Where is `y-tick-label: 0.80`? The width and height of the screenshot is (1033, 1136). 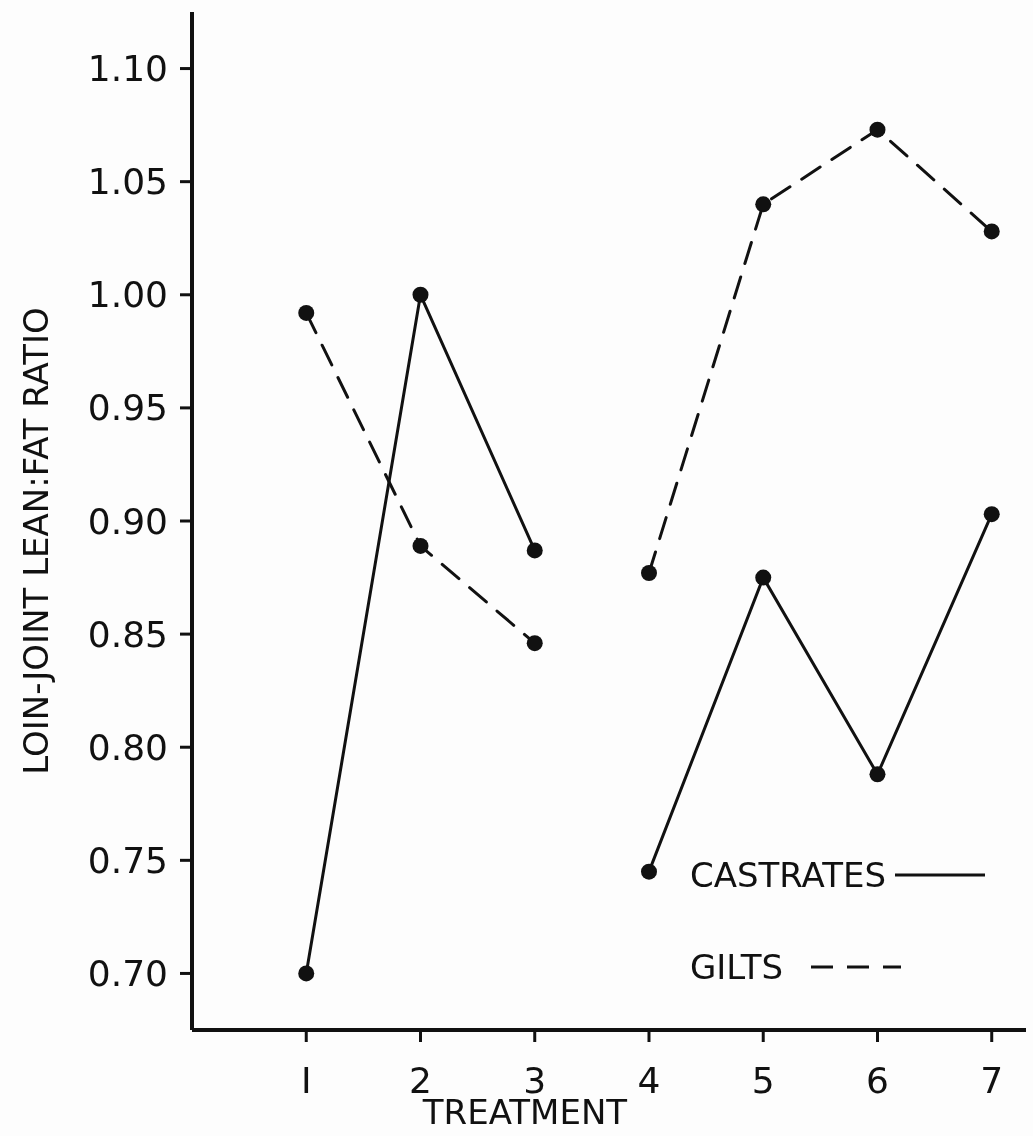 y-tick-label: 0.80 is located at coordinates (127, 747).